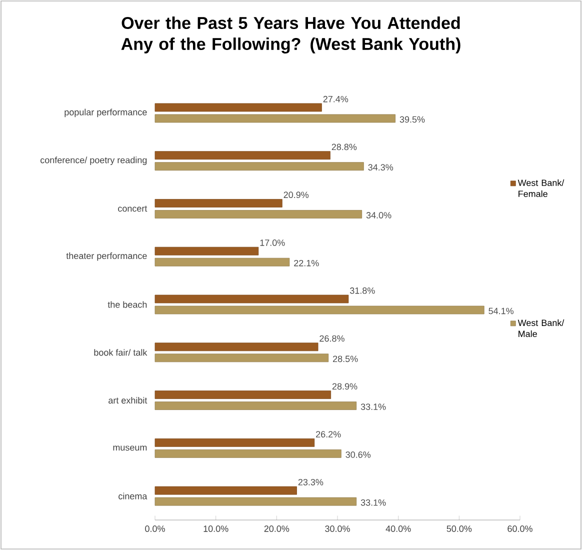 This screenshot has width=582, height=550. What do you see at coordinates (335, 99) in the screenshot?
I see `data-label: 27.4%` at bounding box center [335, 99].